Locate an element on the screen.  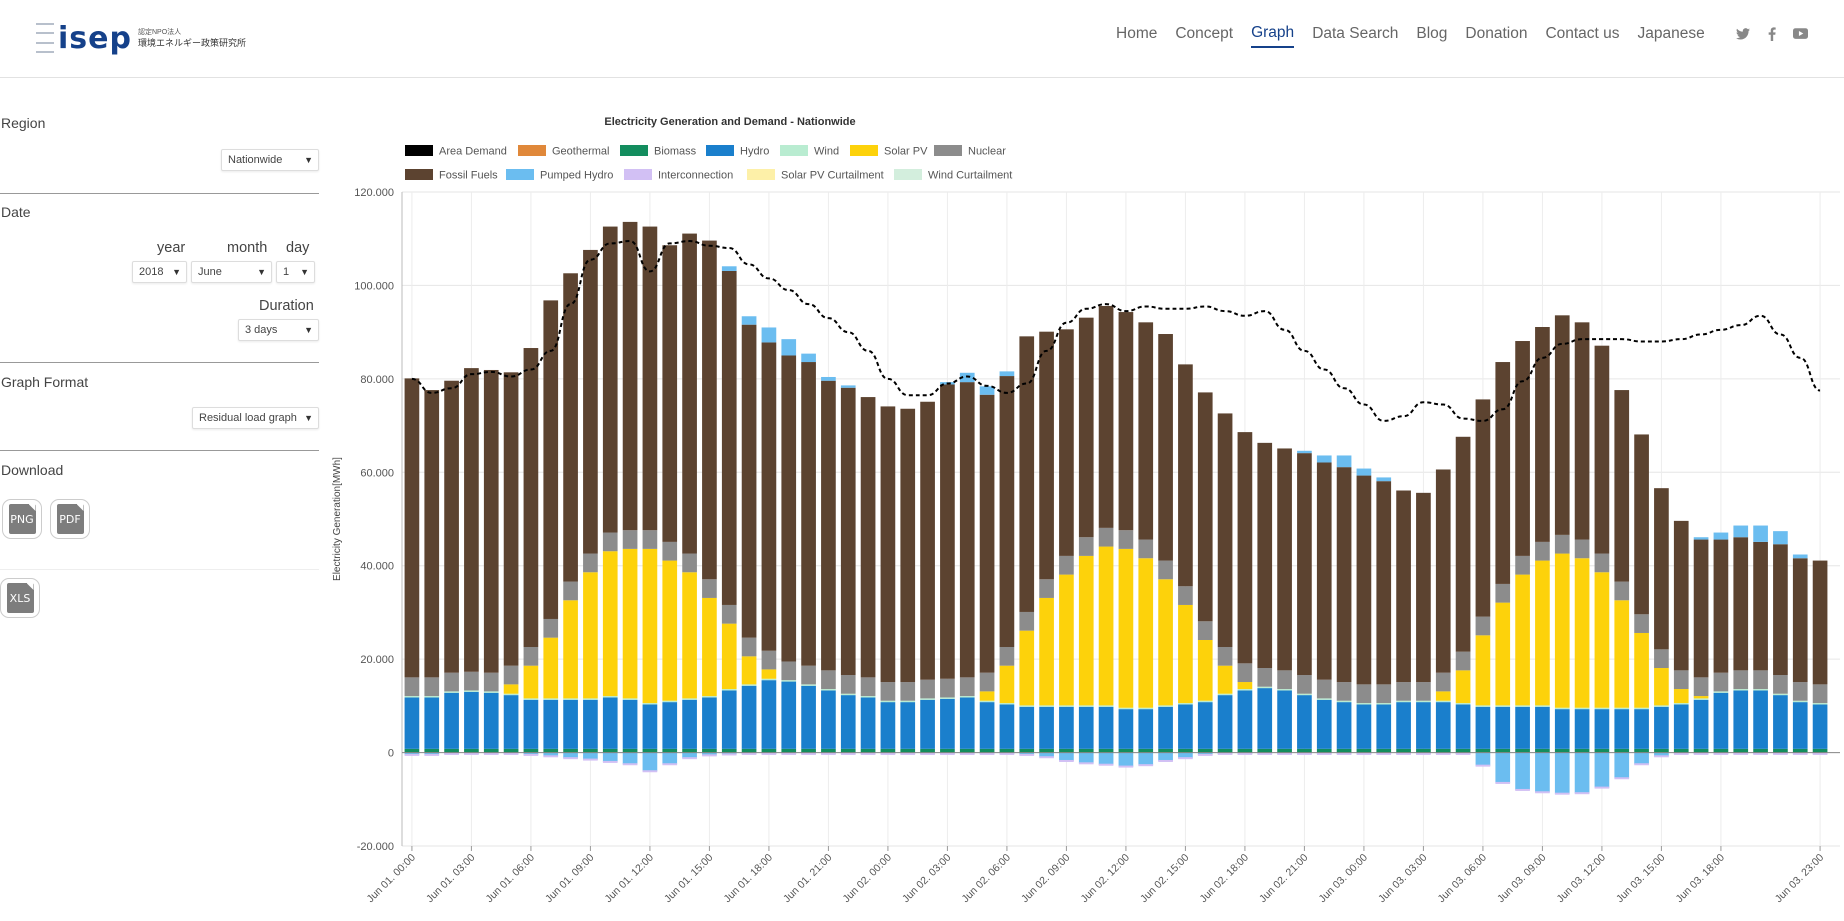
youtube-icon is located at coordinates (1800, 33).